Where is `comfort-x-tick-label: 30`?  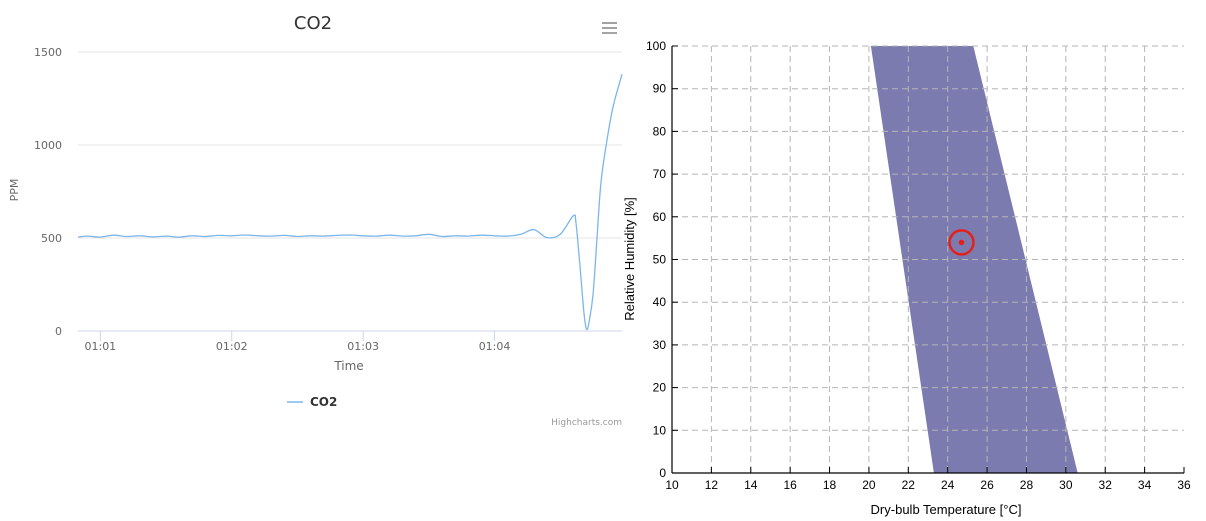 comfort-x-tick-label: 30 is located at coordinates (1066, 485).